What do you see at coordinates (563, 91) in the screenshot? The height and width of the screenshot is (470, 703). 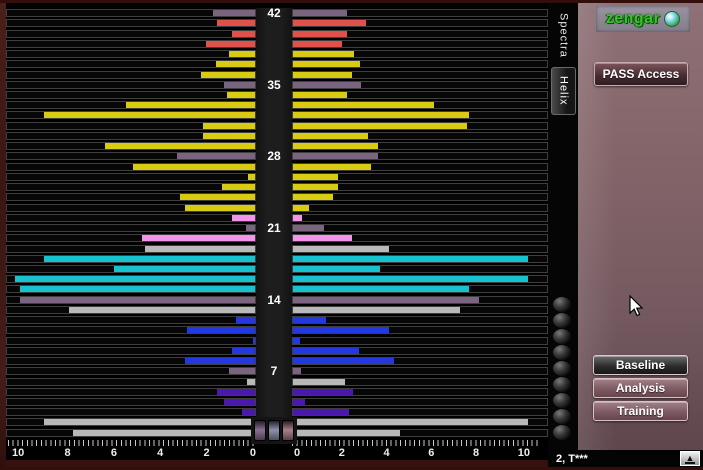 I see `tab-helix: Helix` at bounding box center [563, 91].